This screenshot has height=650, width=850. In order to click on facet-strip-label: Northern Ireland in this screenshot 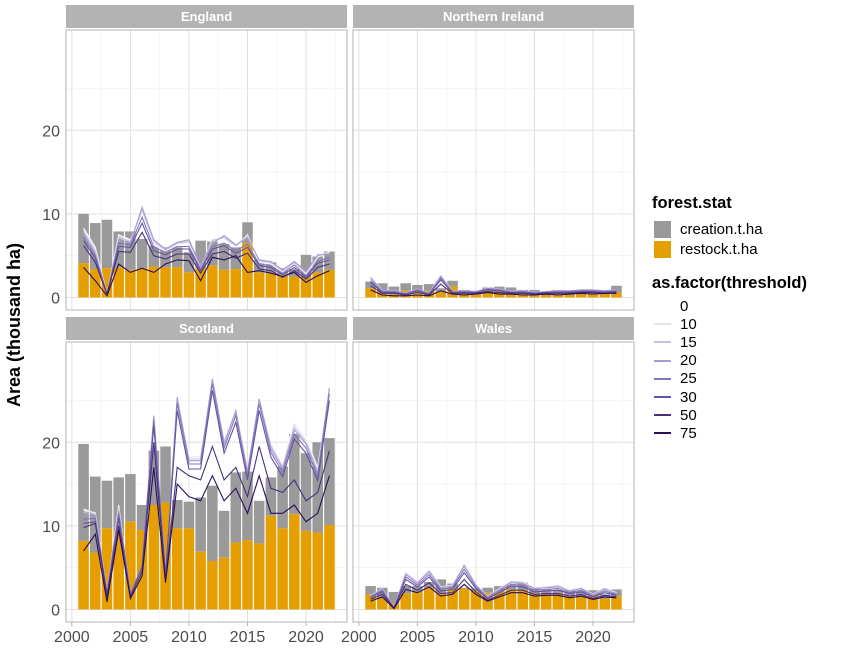, I will do `click(493, 16)`.